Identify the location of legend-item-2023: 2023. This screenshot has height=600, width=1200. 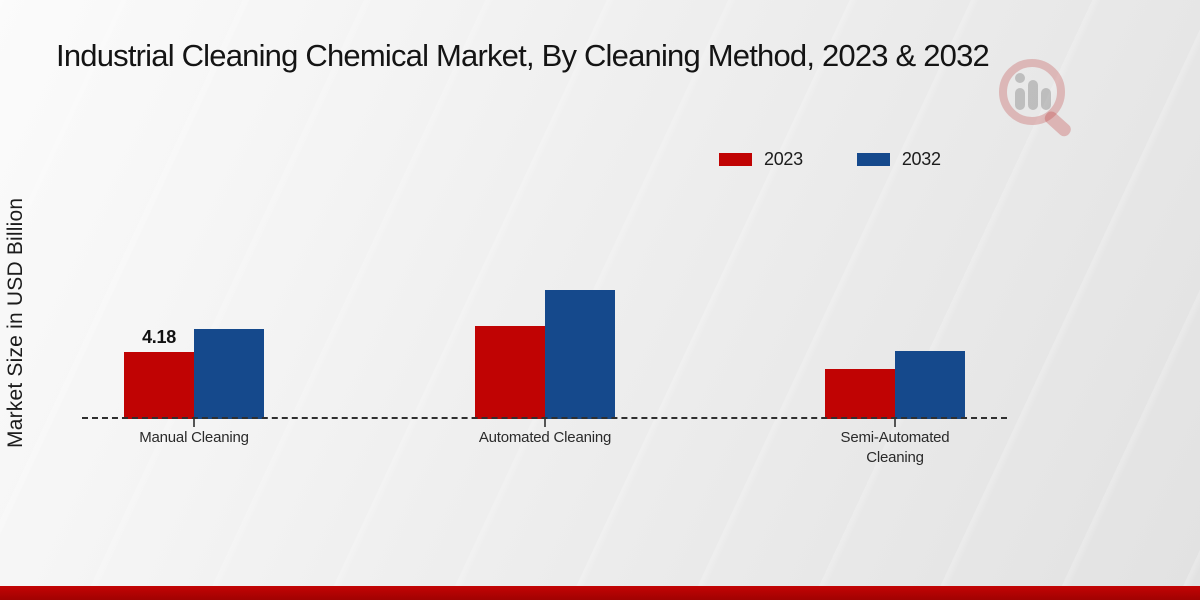
(761, 159).